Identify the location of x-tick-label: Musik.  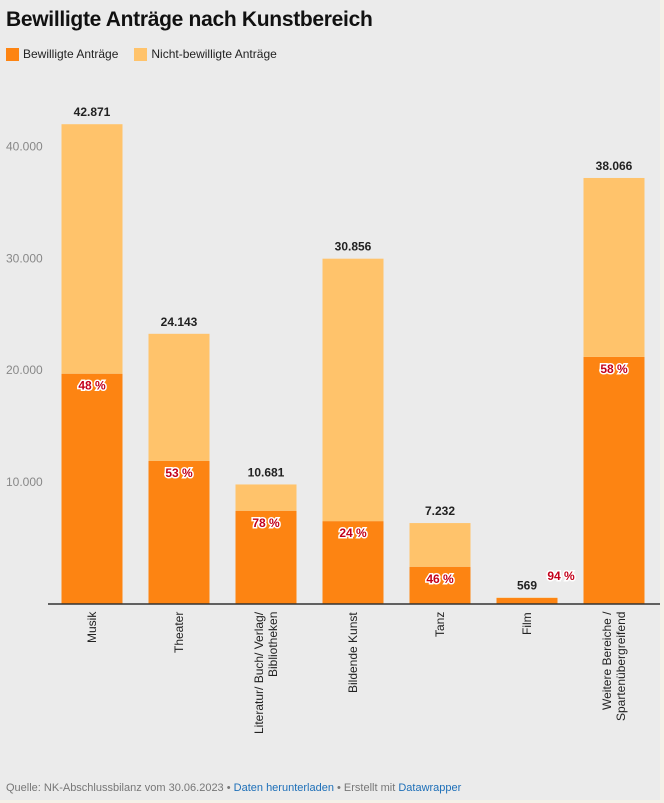
(92, 628).